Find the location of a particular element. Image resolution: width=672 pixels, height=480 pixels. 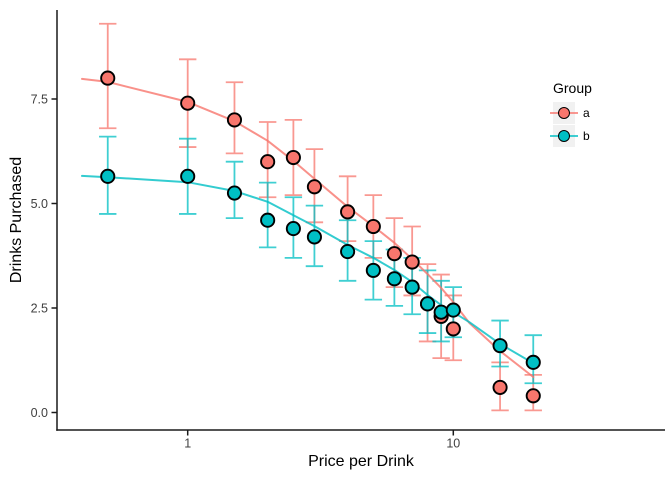

x-axis-title: Price per Drink is located at coordinates (361, 461).